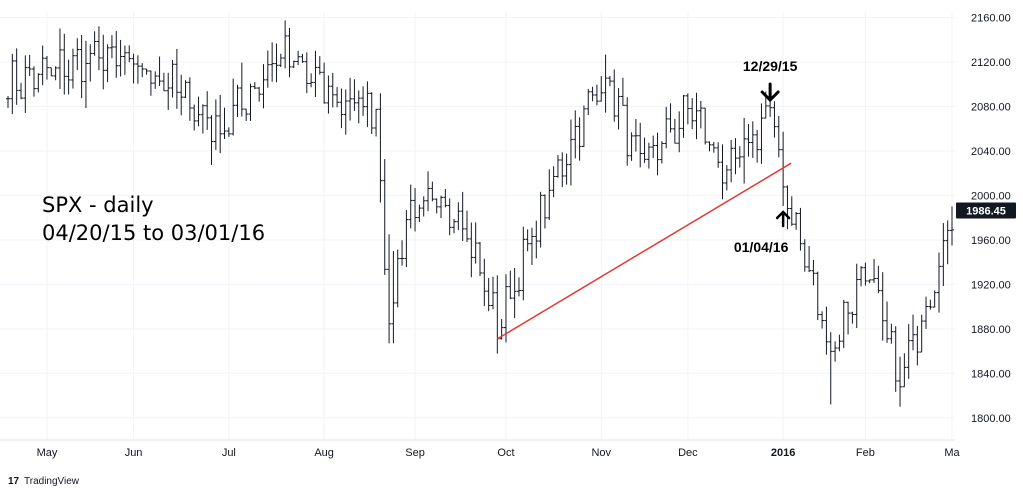 The width and height of the screenshot is (1023, 493). Describe the element at coordinates (499, 453) in the screenshot. I see `time-axis: May Jun Jul Aug Sep Oct Nov Dec 2016 Feb Ma` at that location.